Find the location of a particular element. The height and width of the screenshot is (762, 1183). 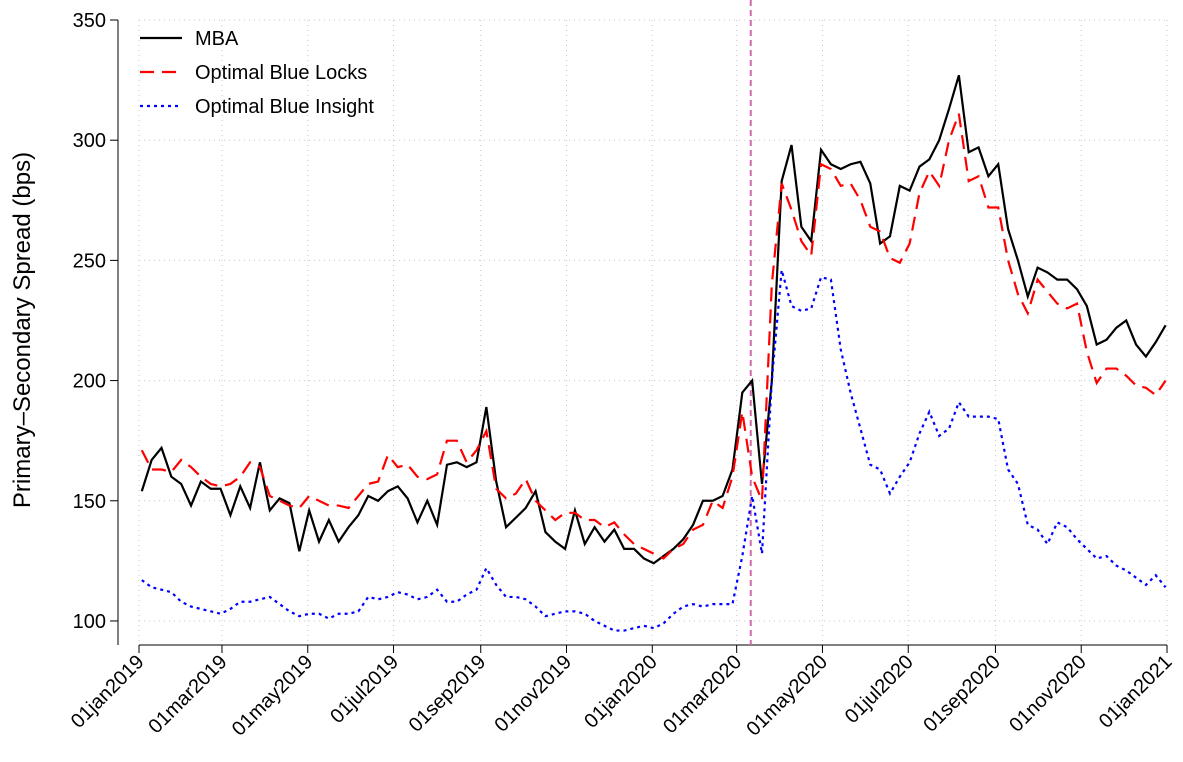

x-tick-label: 01sep2019 is located at coordinates (448, 694).